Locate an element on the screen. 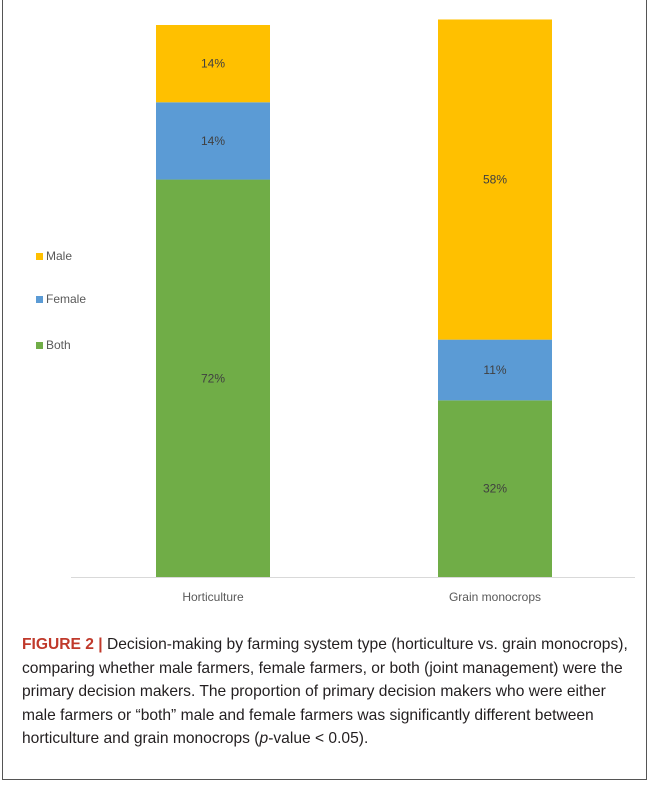  data-label-grain-monocrops-female: 11% is located at coordinates (494, 370).